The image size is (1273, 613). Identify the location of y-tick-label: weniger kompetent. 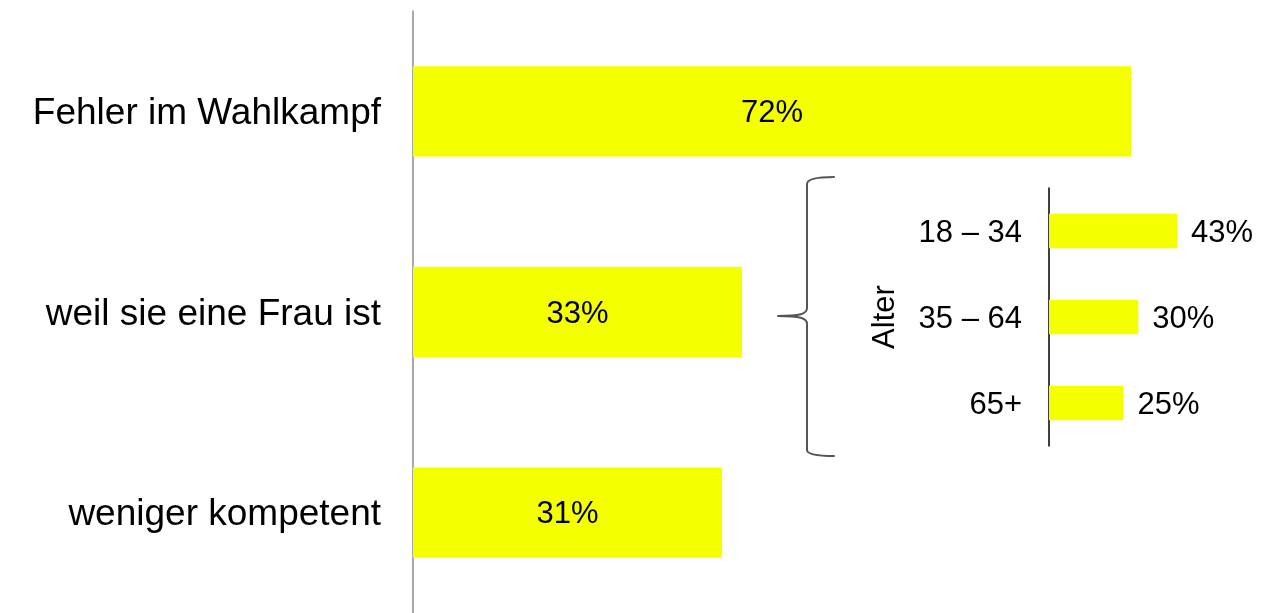
(224, 513).